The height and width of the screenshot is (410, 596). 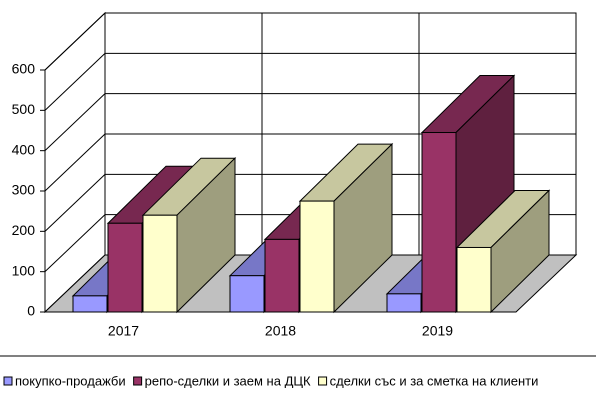 What do you see at coordinates (228, 380) in the screenshot?
I see `legend-label: репо-сделки и заем на ДЦК` at bounding box center [228, 380].